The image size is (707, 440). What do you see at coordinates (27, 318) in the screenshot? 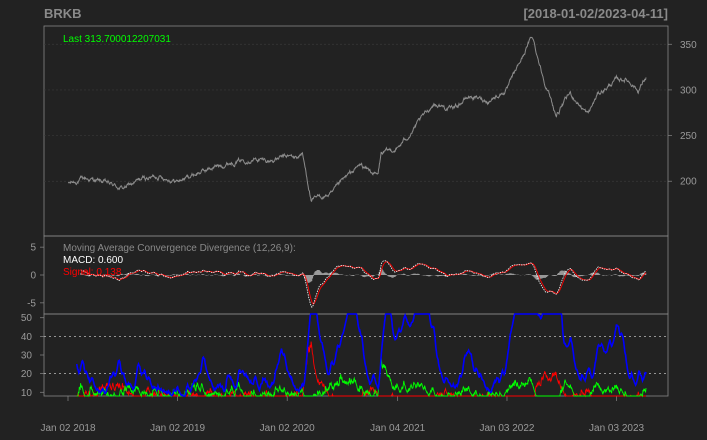
I see `adx-tick-label: 50` at bounding box center [27, 318].